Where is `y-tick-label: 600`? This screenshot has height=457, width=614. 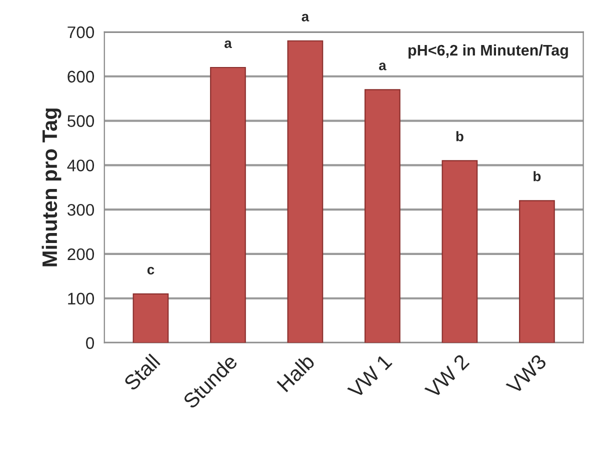 y-tick-label: 600 is located at coordinates (81, 76).